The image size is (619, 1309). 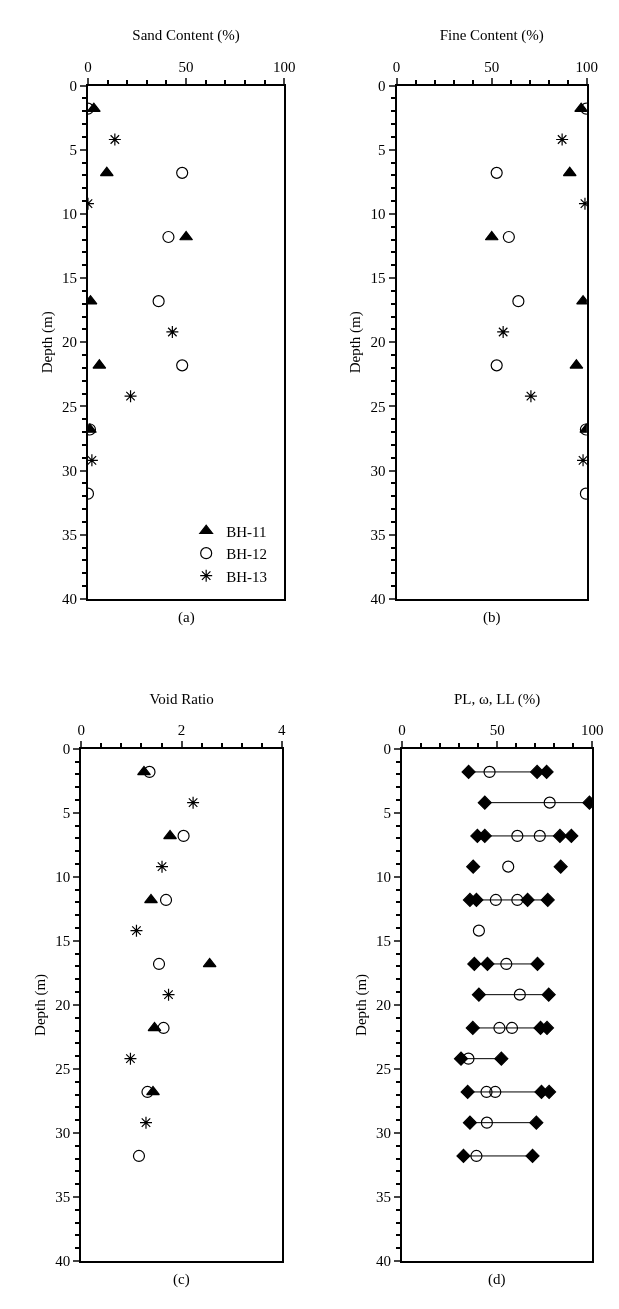 What do you see at coordinates (247, 576) in the screenshot?
I see `legend-label: BH-13` at bounding box center [247, 576].